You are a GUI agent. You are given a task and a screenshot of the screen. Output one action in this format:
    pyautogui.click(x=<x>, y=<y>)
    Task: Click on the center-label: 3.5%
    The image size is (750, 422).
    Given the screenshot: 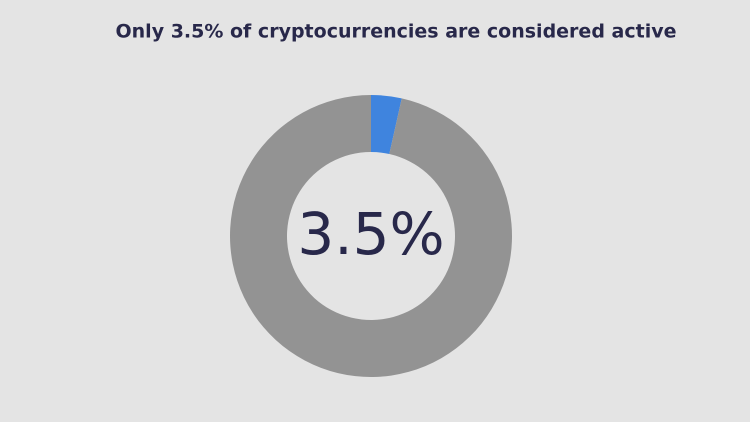 What is the action you would take?
    pyautogui.click(x=370, y=234)
    